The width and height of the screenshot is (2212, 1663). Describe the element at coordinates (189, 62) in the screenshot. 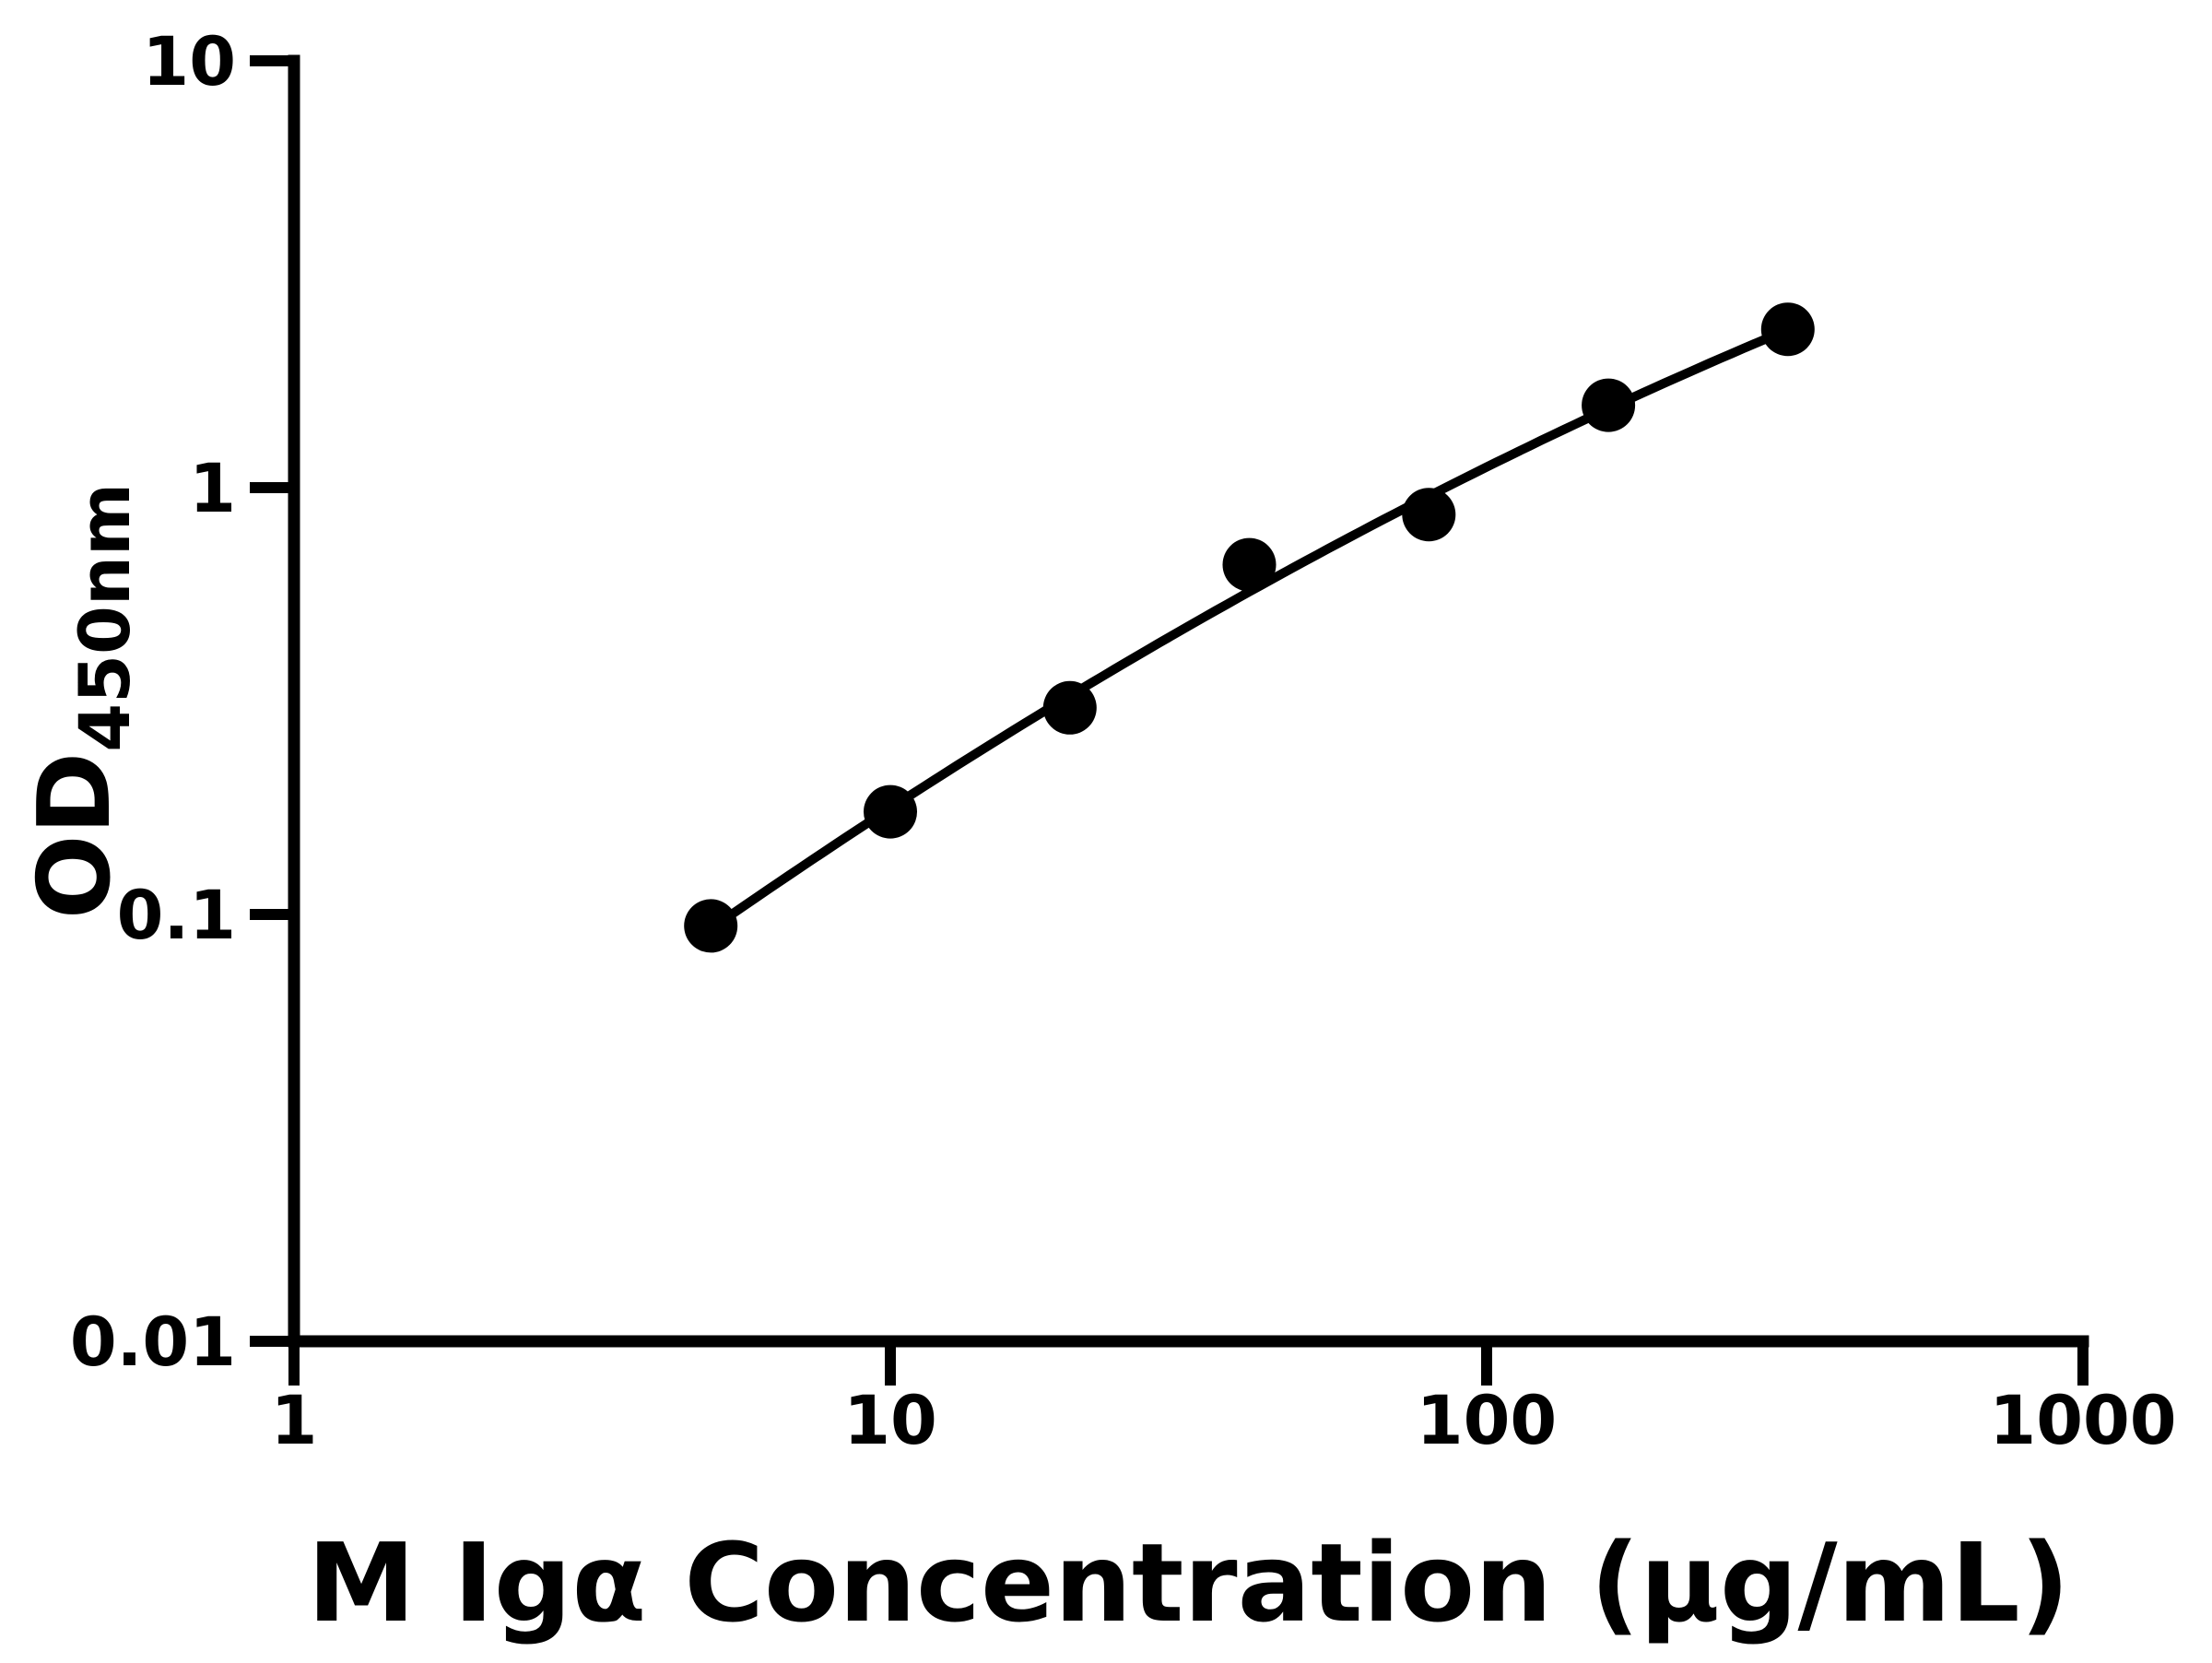

I see `y-tick-label: 10` at that location.